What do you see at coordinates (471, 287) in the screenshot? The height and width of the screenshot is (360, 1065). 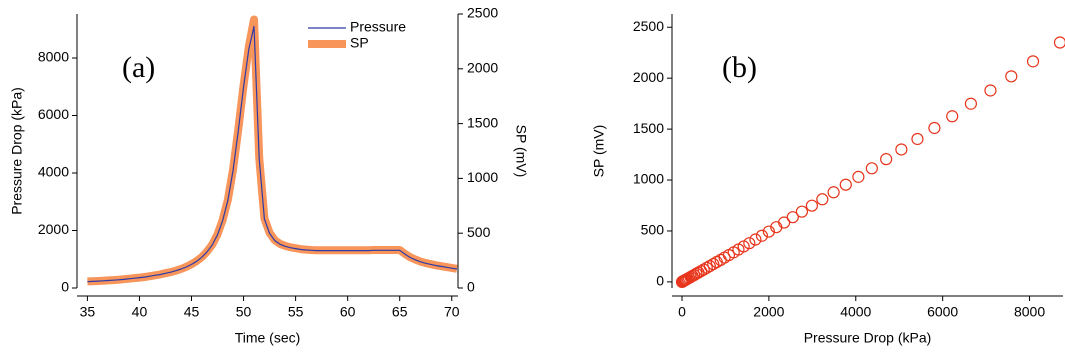 I see `y2-tick-label: 0` at bounding box center [471, 287].